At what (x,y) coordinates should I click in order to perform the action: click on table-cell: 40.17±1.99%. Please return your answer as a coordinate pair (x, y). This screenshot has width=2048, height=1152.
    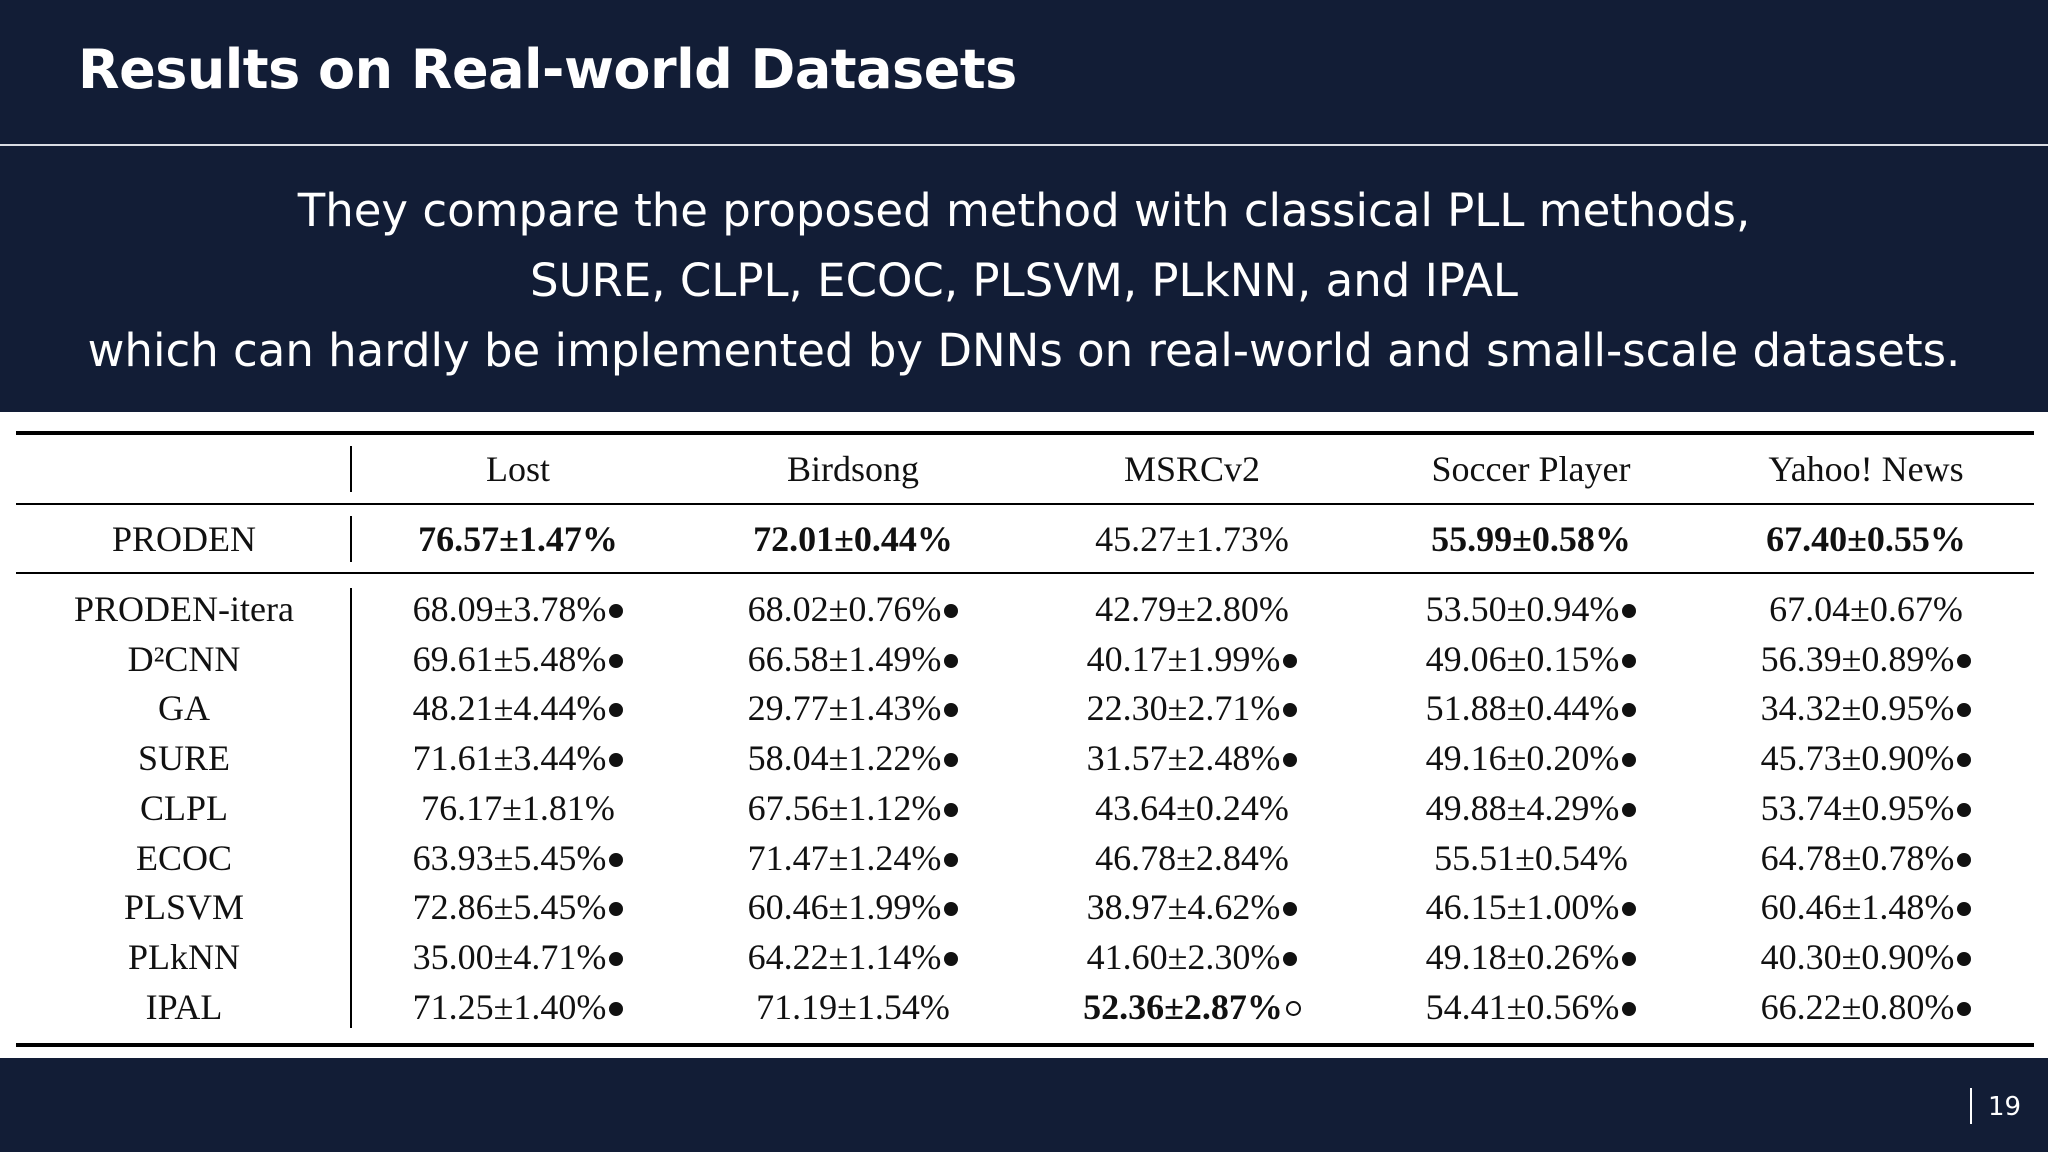
    Looking at the image, I should click on (1192, 659).